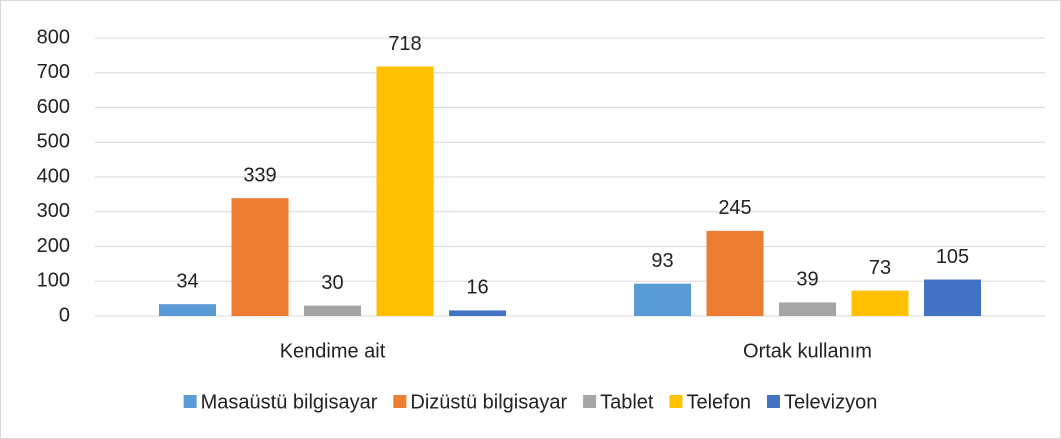 The image size is (1061, 439). Describe the element at coordinates (53, 176) in the screenshot. I see `y-tick-label: 400` at that location.